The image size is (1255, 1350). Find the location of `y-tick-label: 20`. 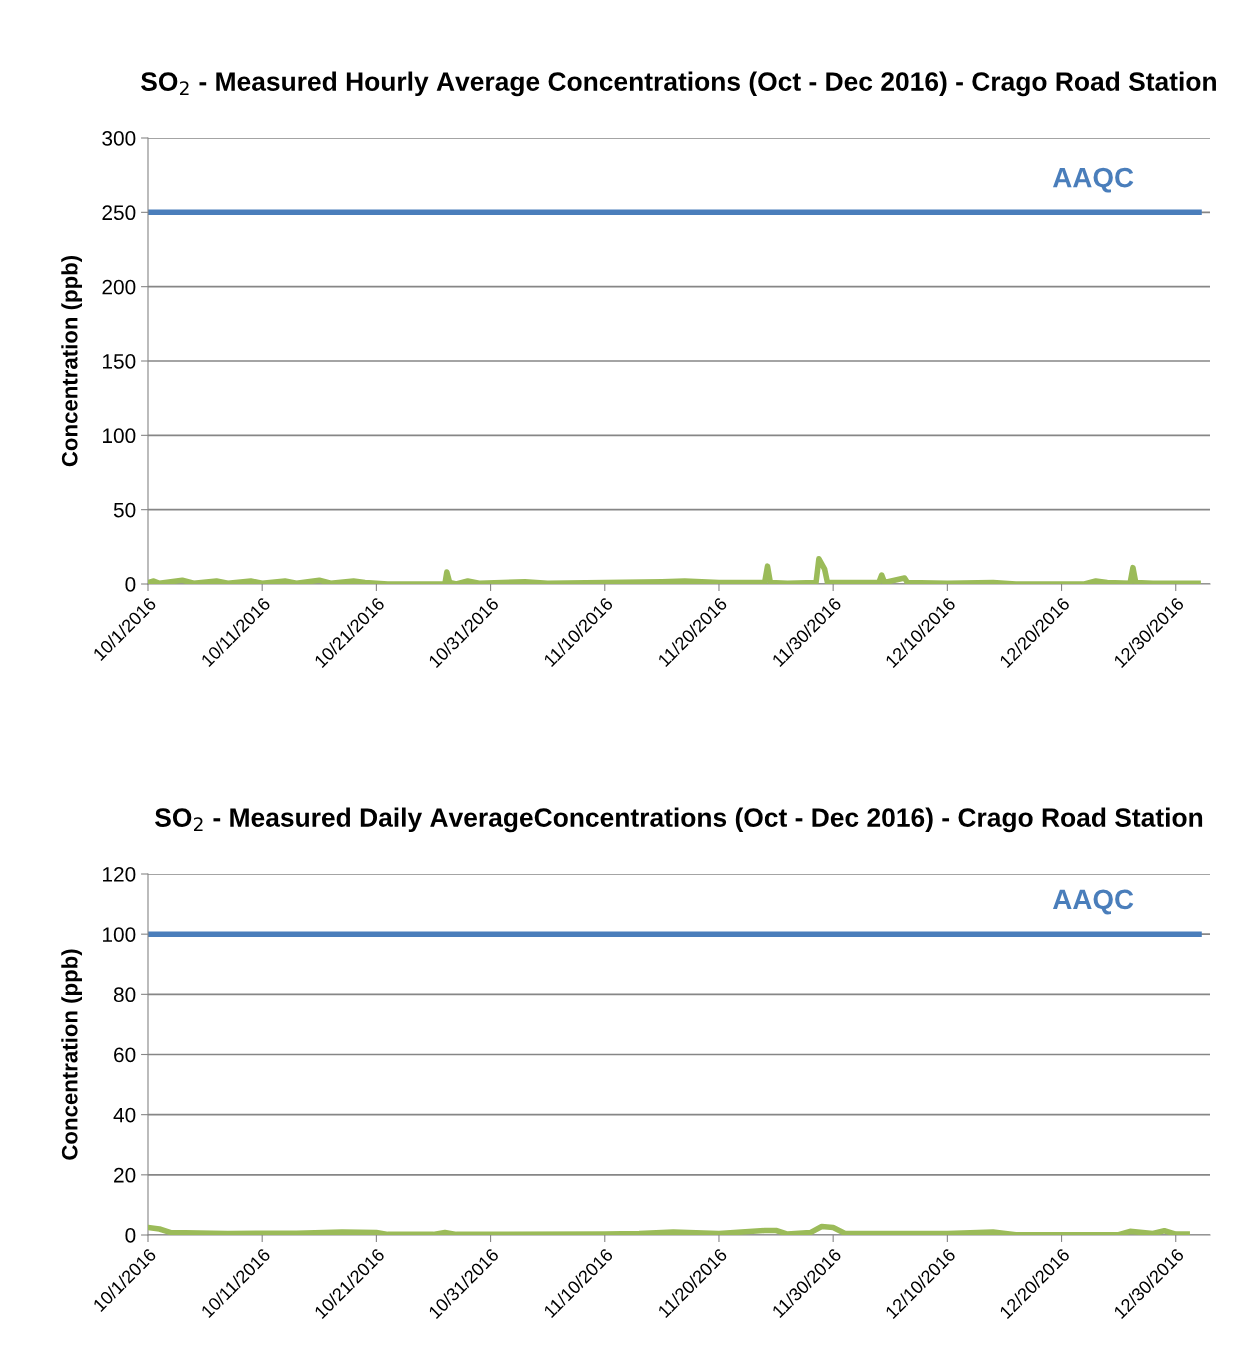

y-tick-label: 20 is located at coordinates (125, 1175).